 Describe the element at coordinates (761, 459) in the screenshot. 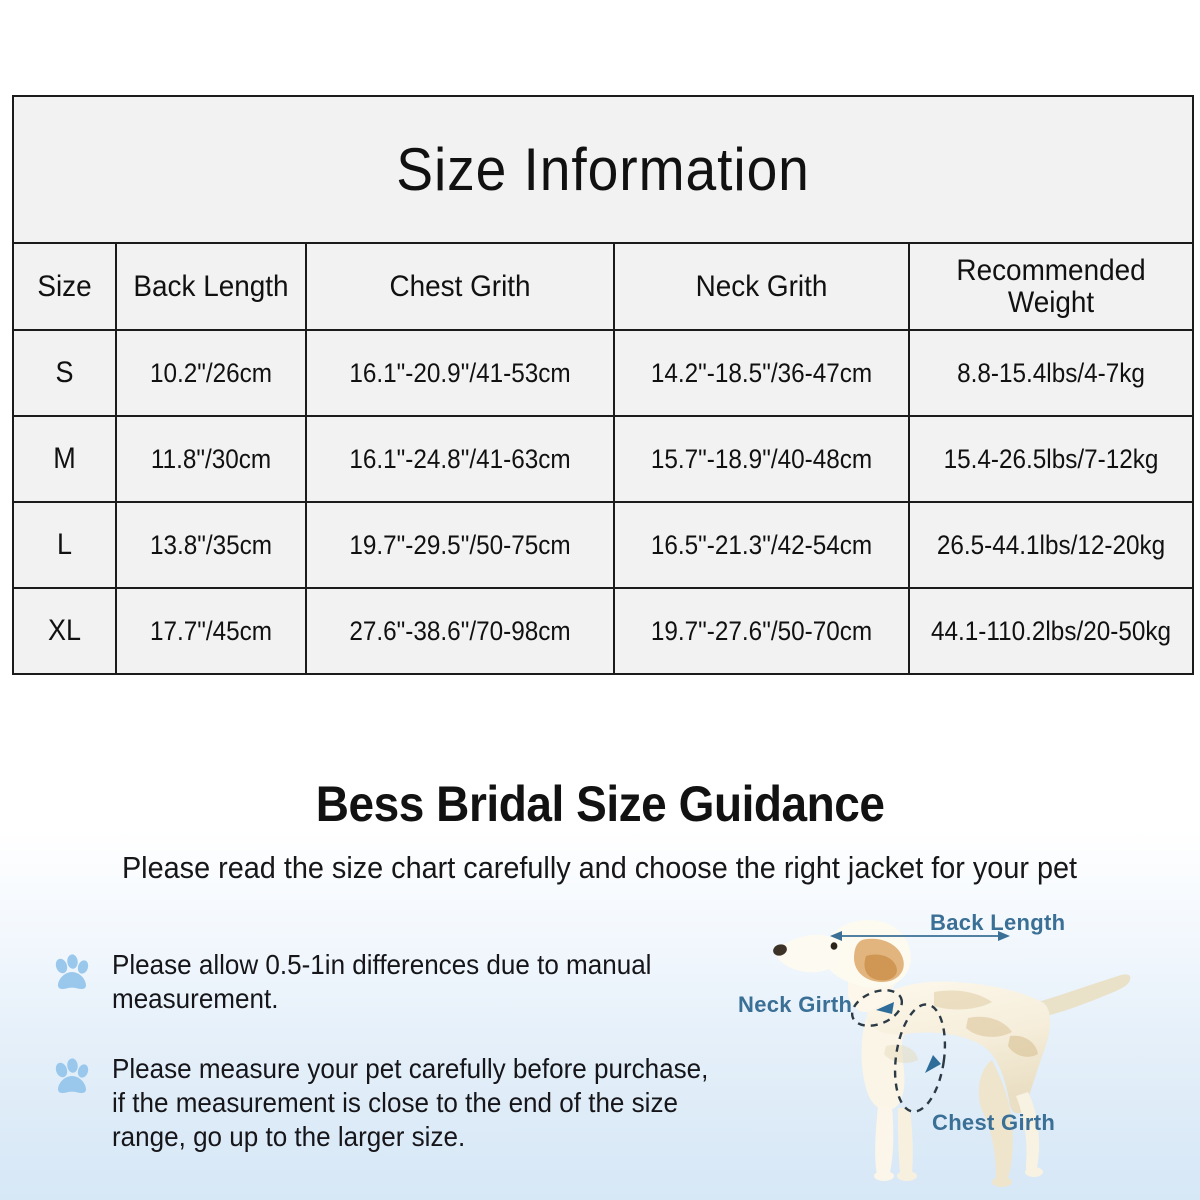

I see `cell-neck-grith: 15.7"-18.9"/40-48cm` at that location.